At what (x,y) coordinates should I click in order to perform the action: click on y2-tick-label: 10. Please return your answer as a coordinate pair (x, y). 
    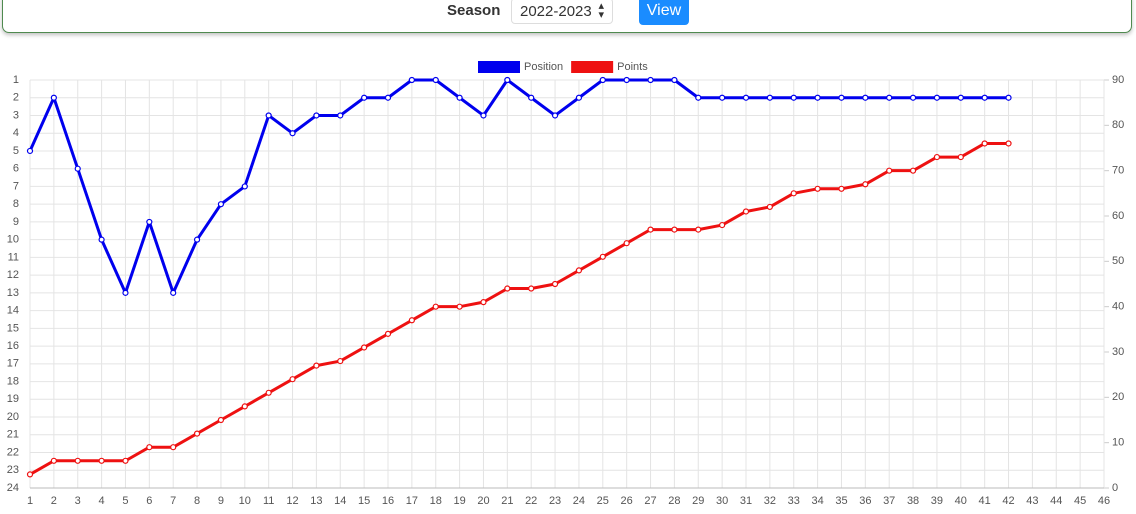
    Looking at the image, I should click on (1118, 443).